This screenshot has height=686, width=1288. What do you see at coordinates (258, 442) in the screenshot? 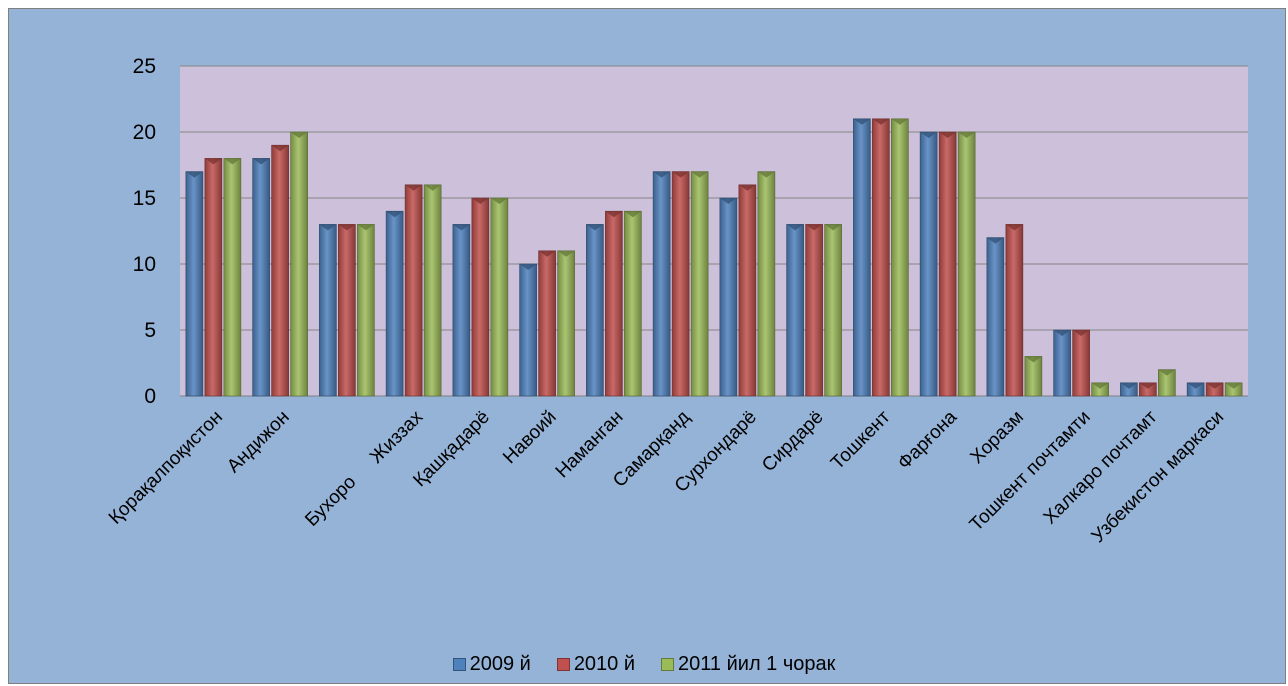
I see `x-category-label: Андижон` at bounding box center [258, 442].